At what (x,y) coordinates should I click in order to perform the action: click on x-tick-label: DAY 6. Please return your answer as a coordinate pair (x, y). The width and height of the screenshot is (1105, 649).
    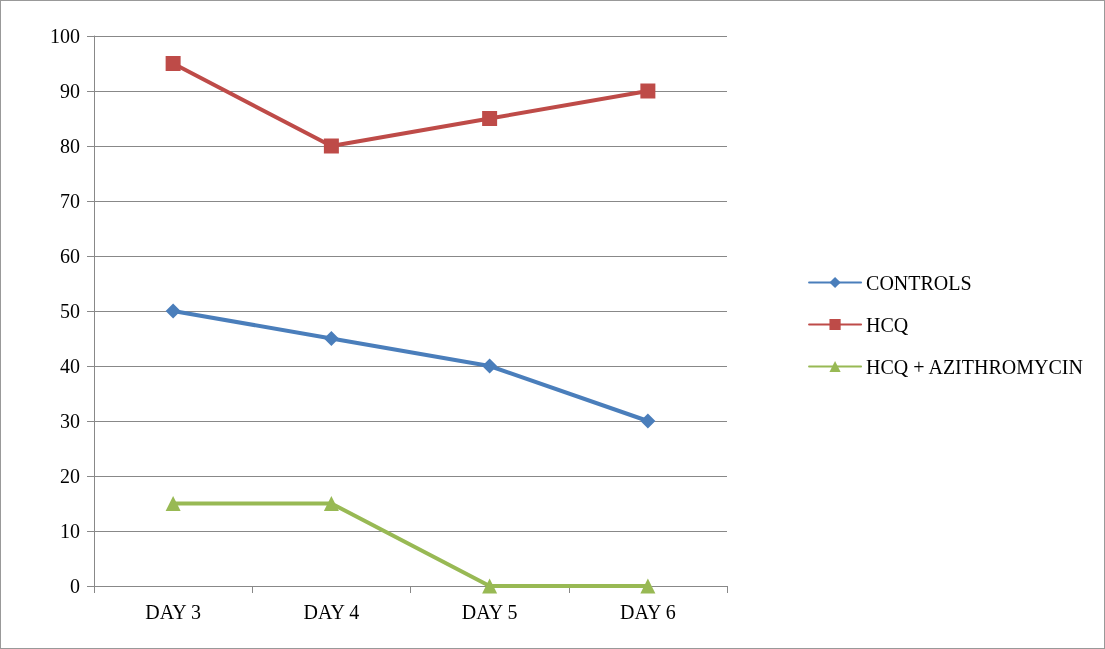
    Looking at the image, I should click on (647, 612).